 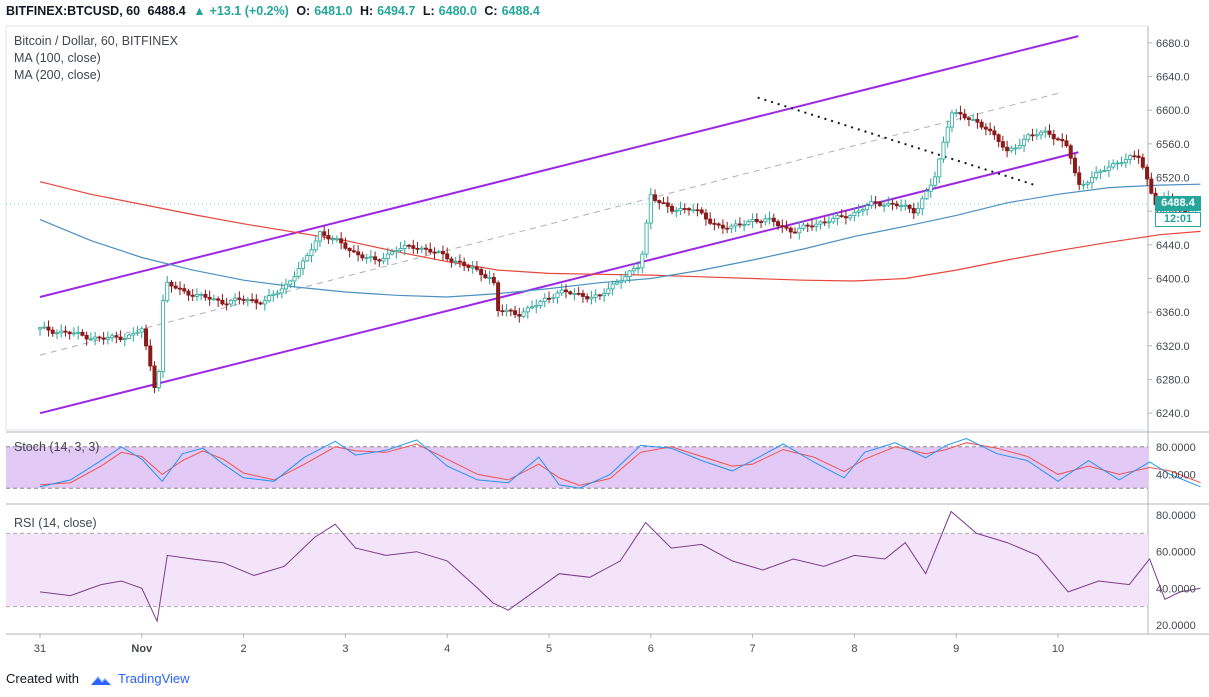 I want to click on rsi-label: RSI (14, close), so click(x=55, y=523).